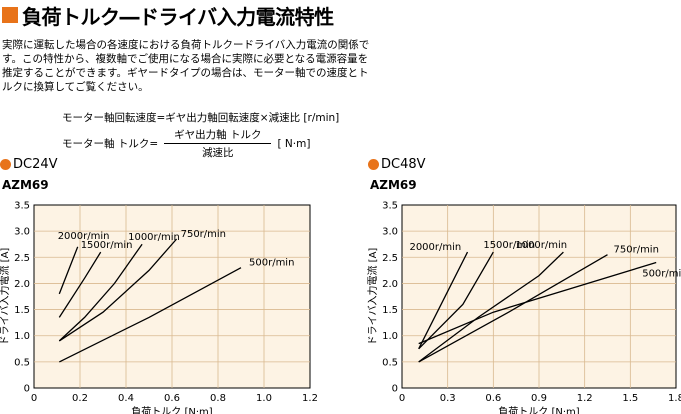 The image size is (681, 414). Describe the element at coordinates (201, 118) in the screenshot. I see `speed-formula: モーター軸回転速度=ギヤ出力軸回転速度×減速比 [r/min]` at that location.